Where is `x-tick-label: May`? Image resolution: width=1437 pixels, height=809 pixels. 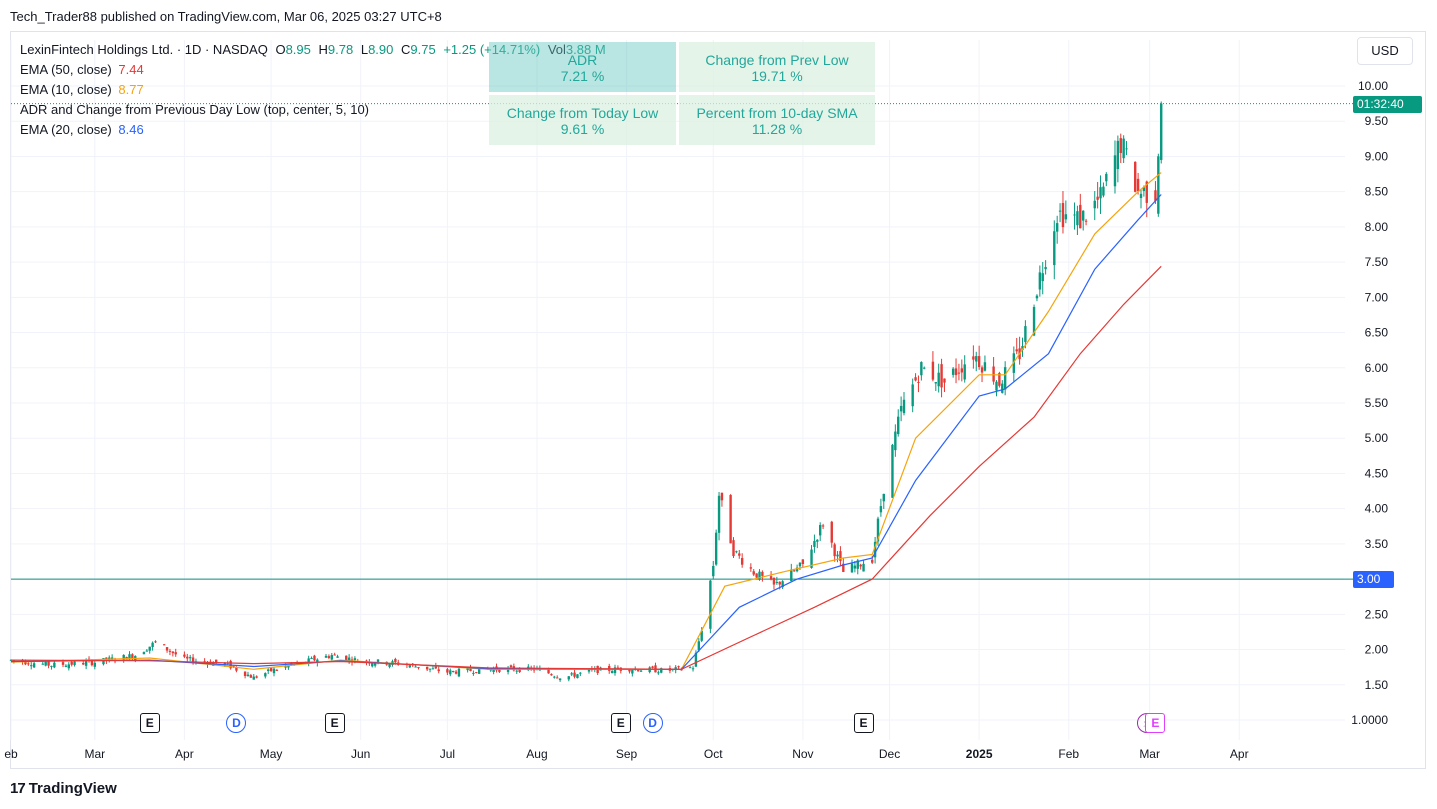
x-tick-label: May is located at coordinates (271, 754).